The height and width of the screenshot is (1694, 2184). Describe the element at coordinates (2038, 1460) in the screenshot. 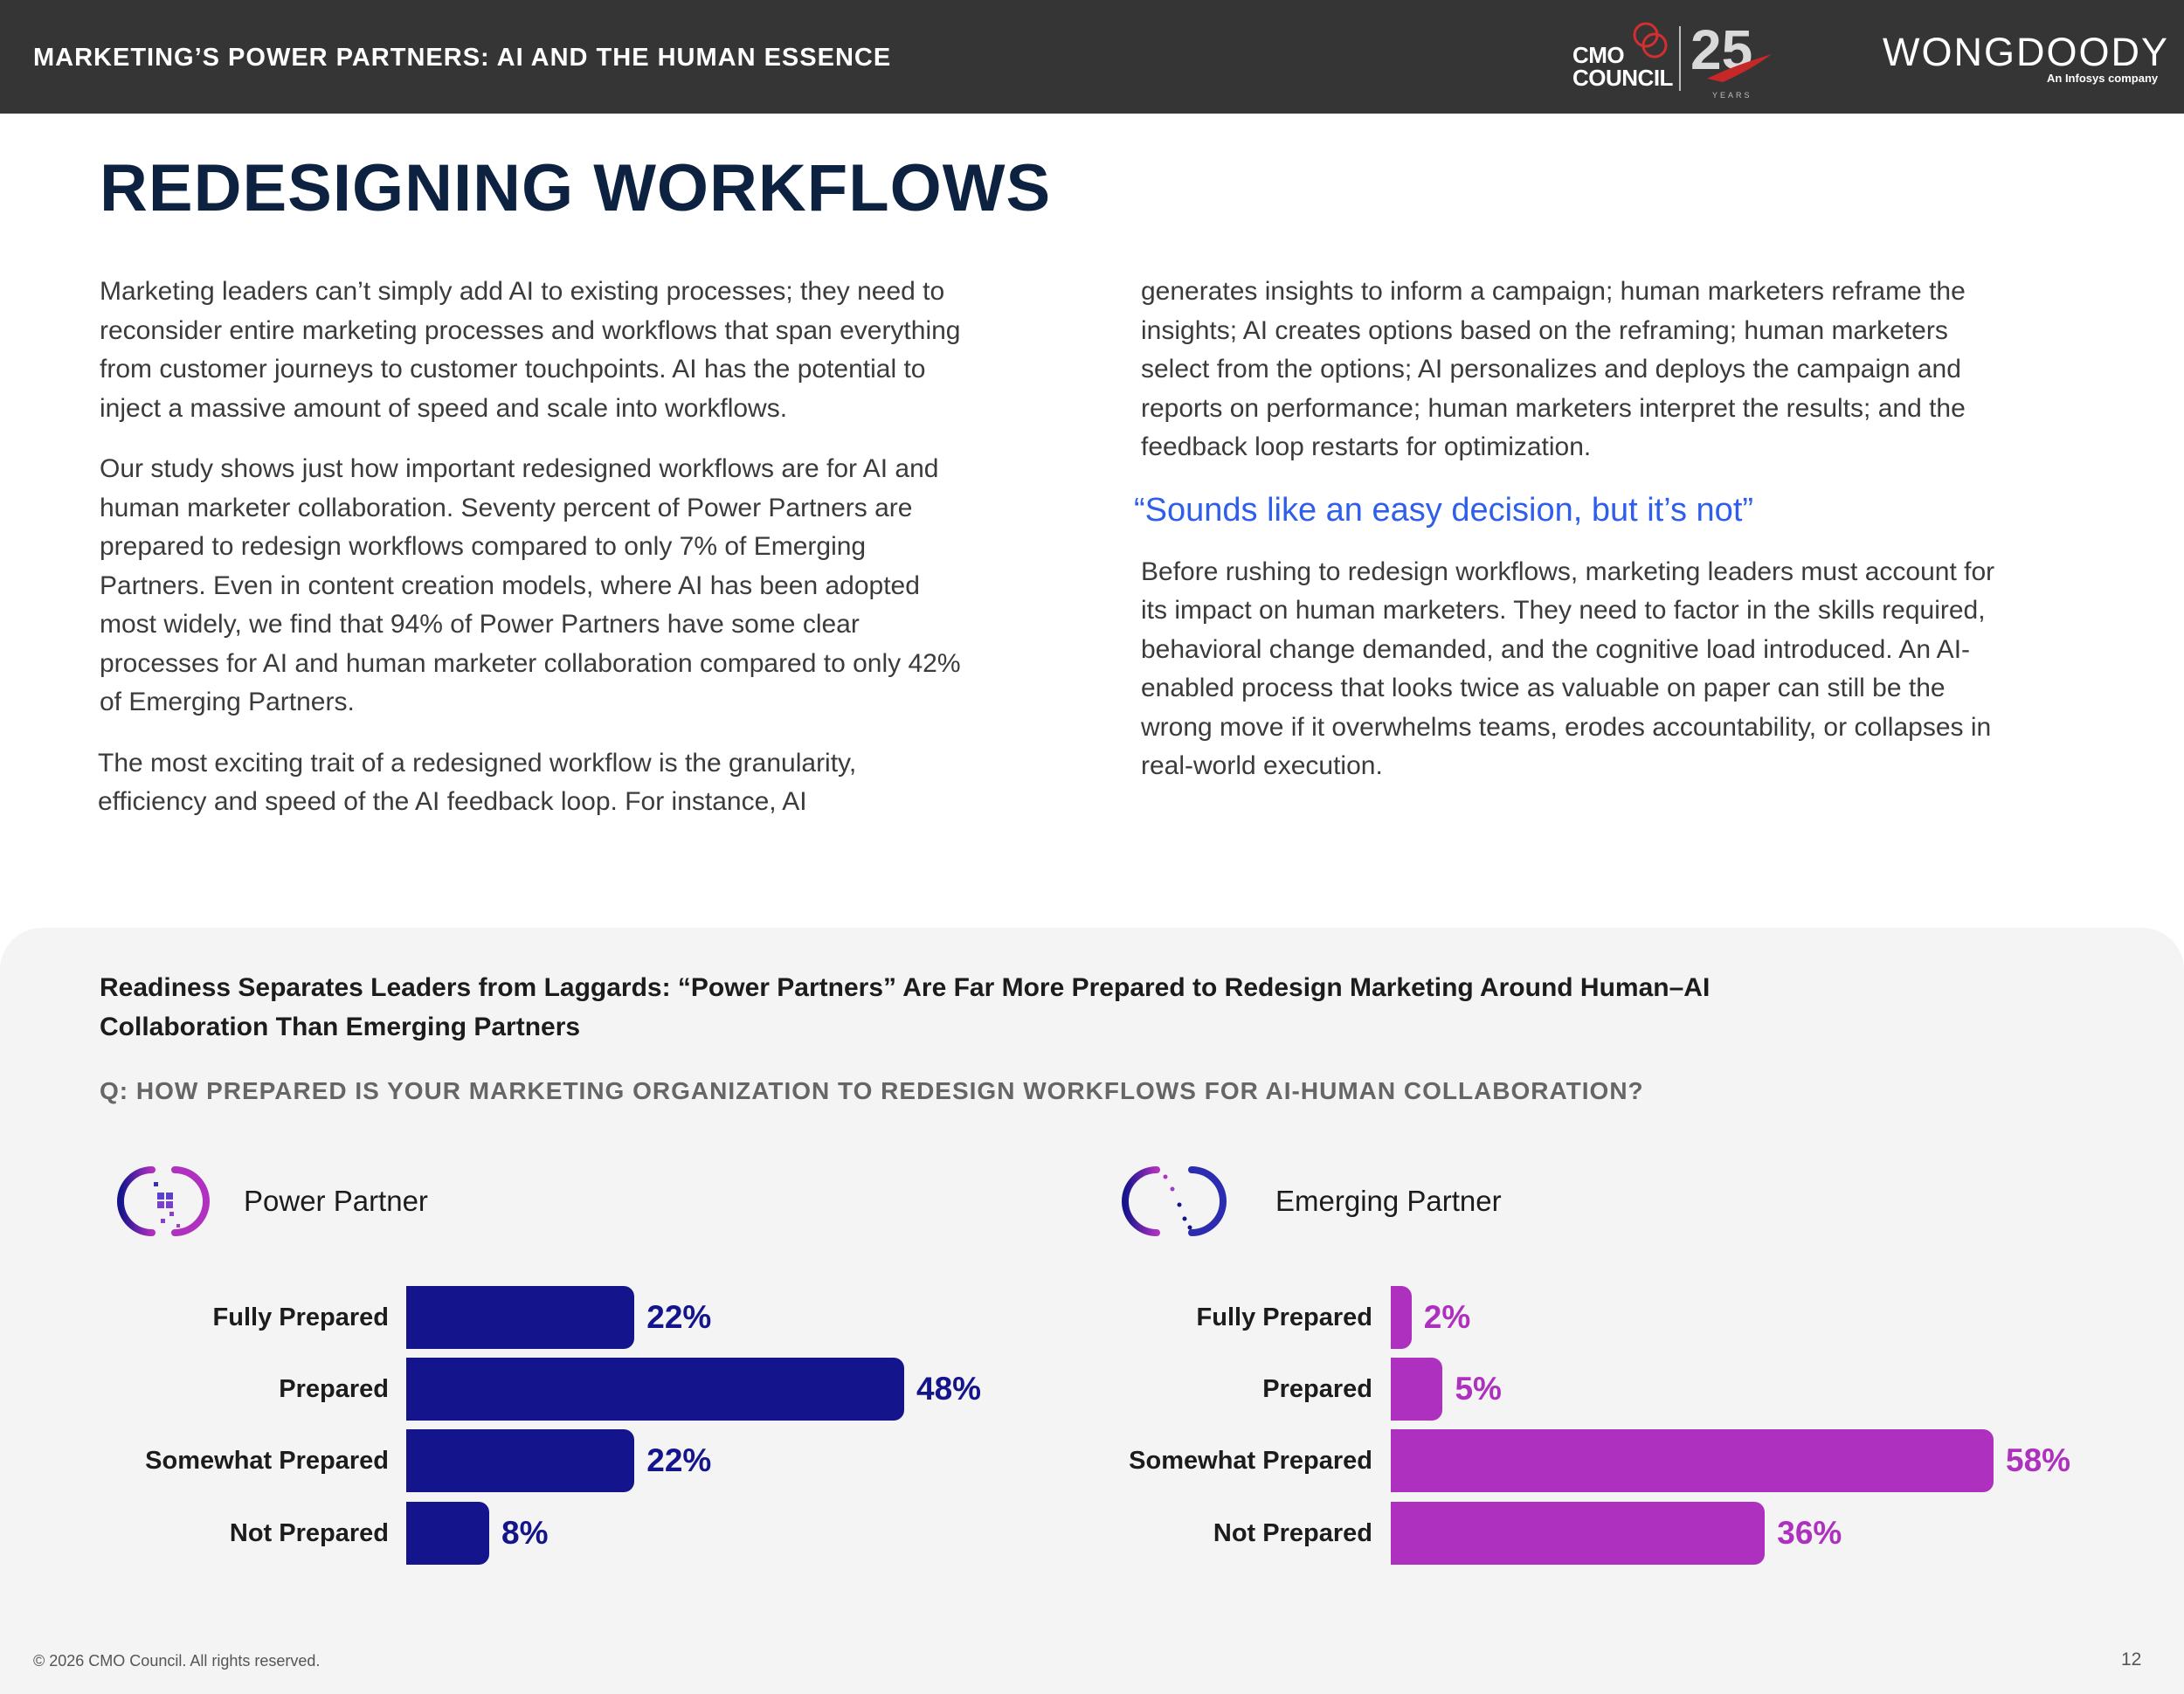

I see `bar-value-label: 58%` at that location.